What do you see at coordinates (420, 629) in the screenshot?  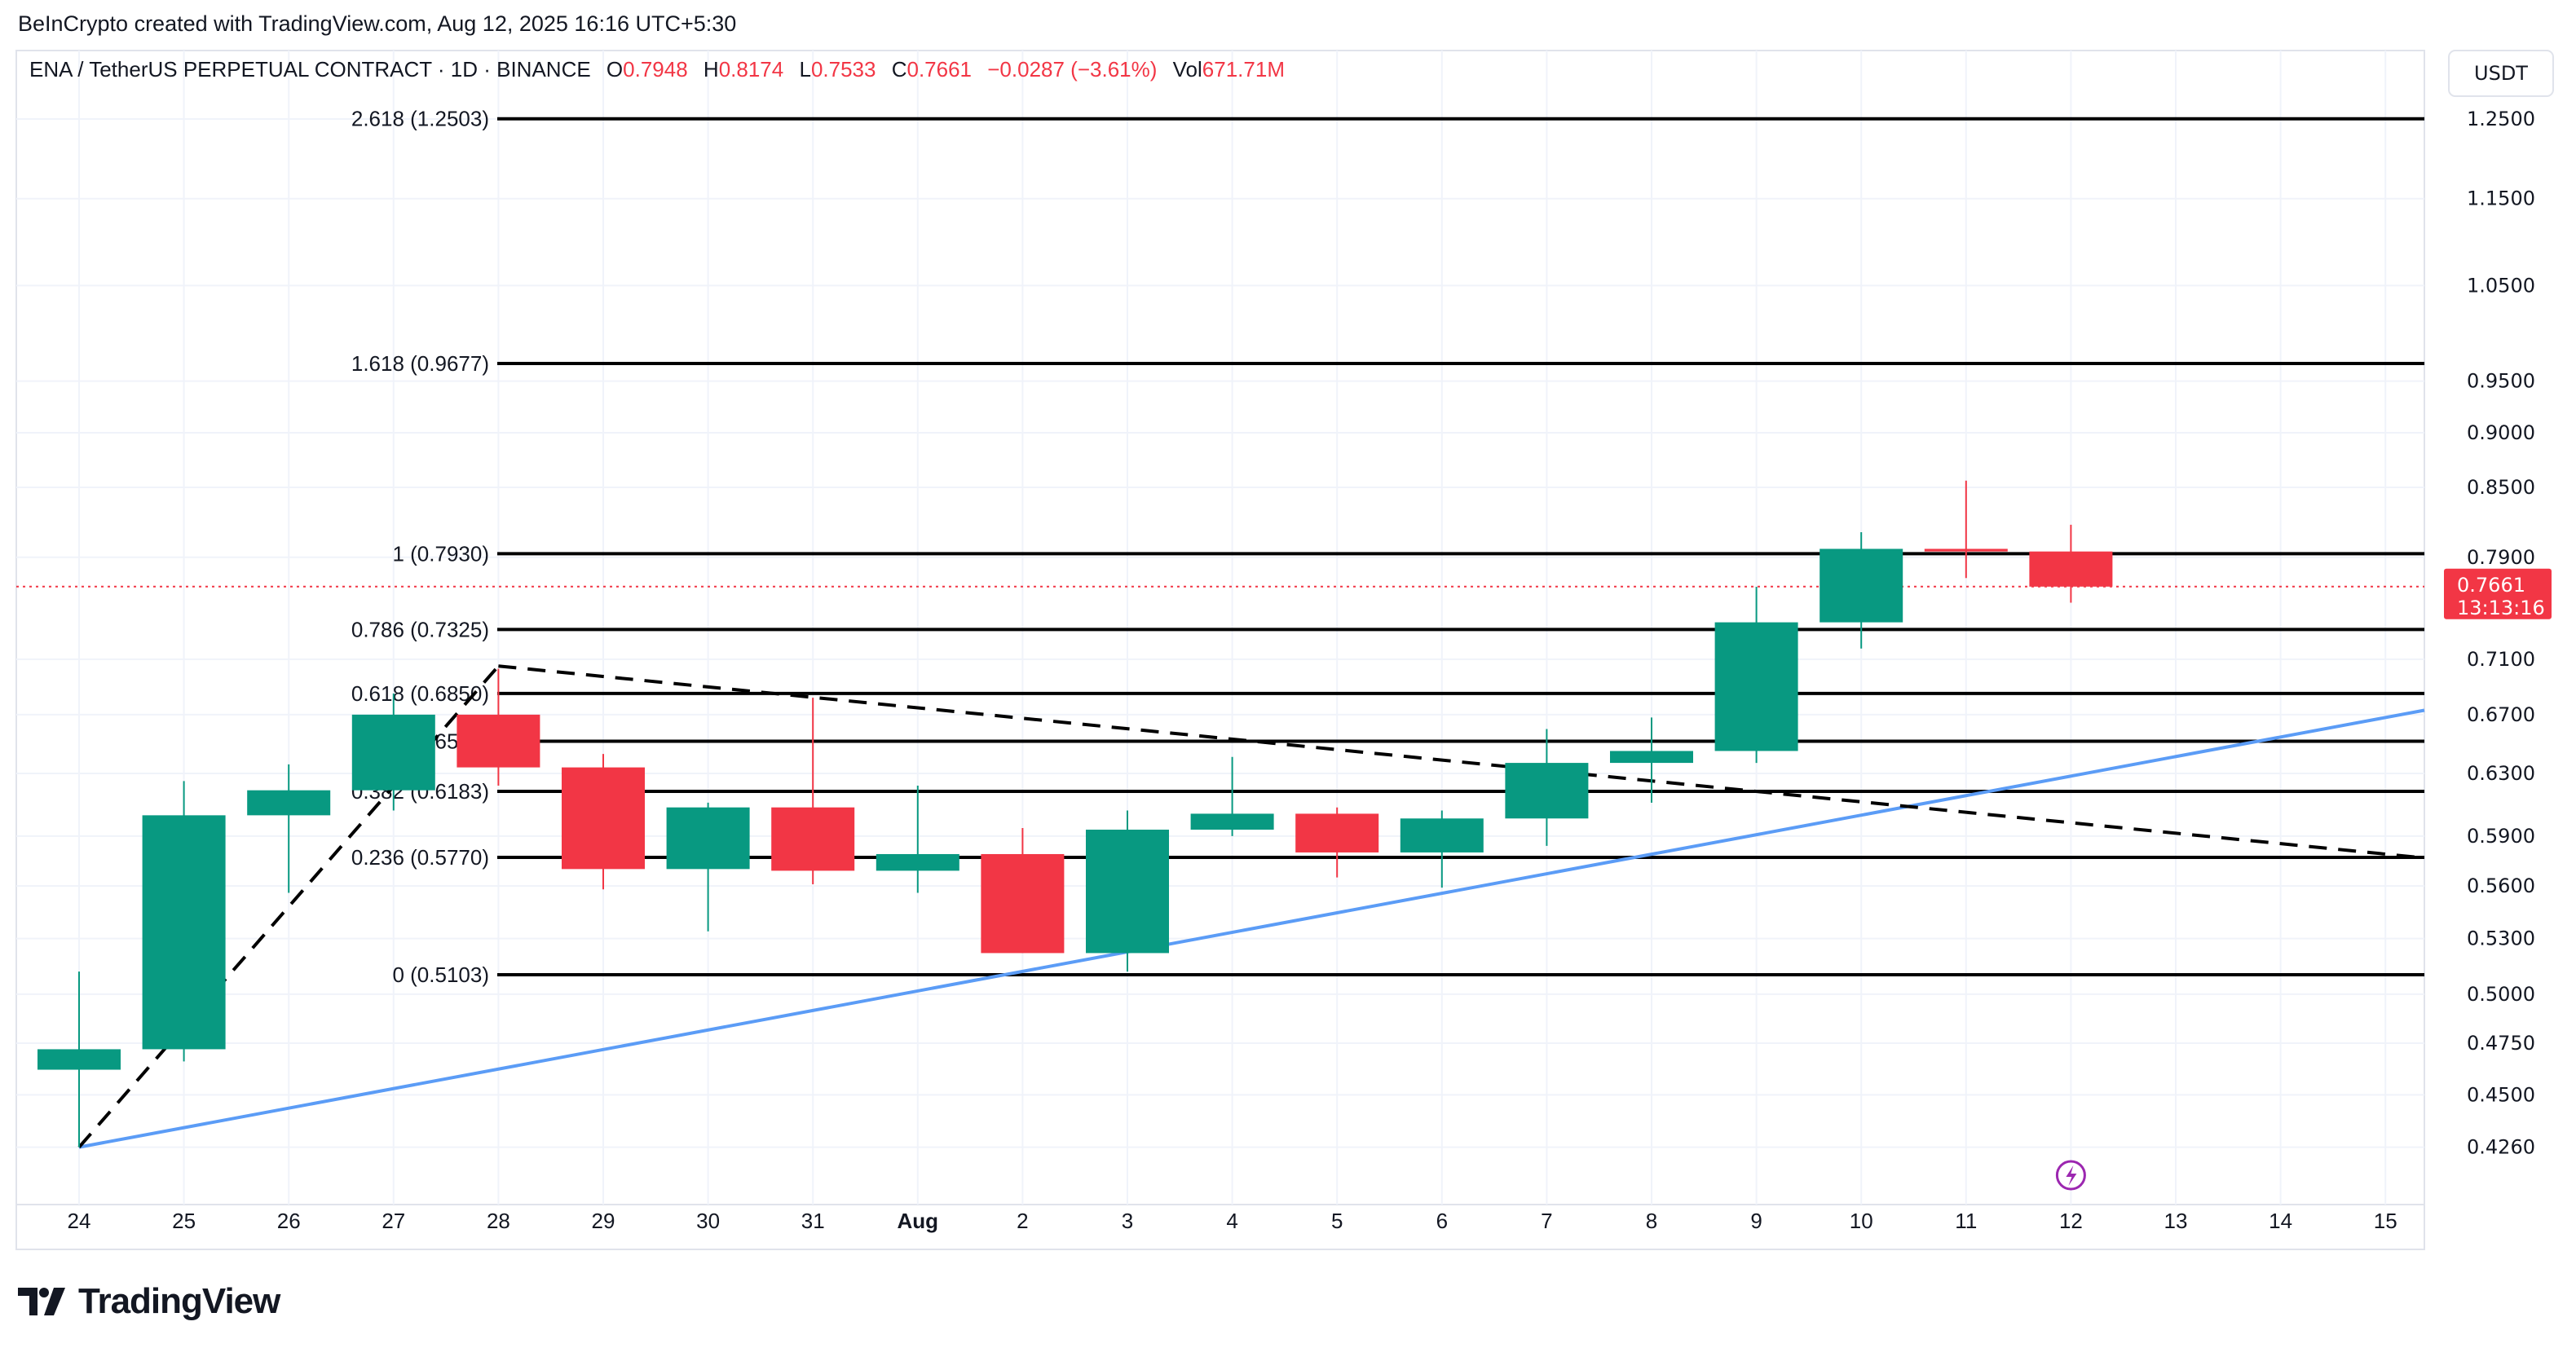 I see `fib-level-label: 0.786 (0.7325)` at bounding box center [420, 629].